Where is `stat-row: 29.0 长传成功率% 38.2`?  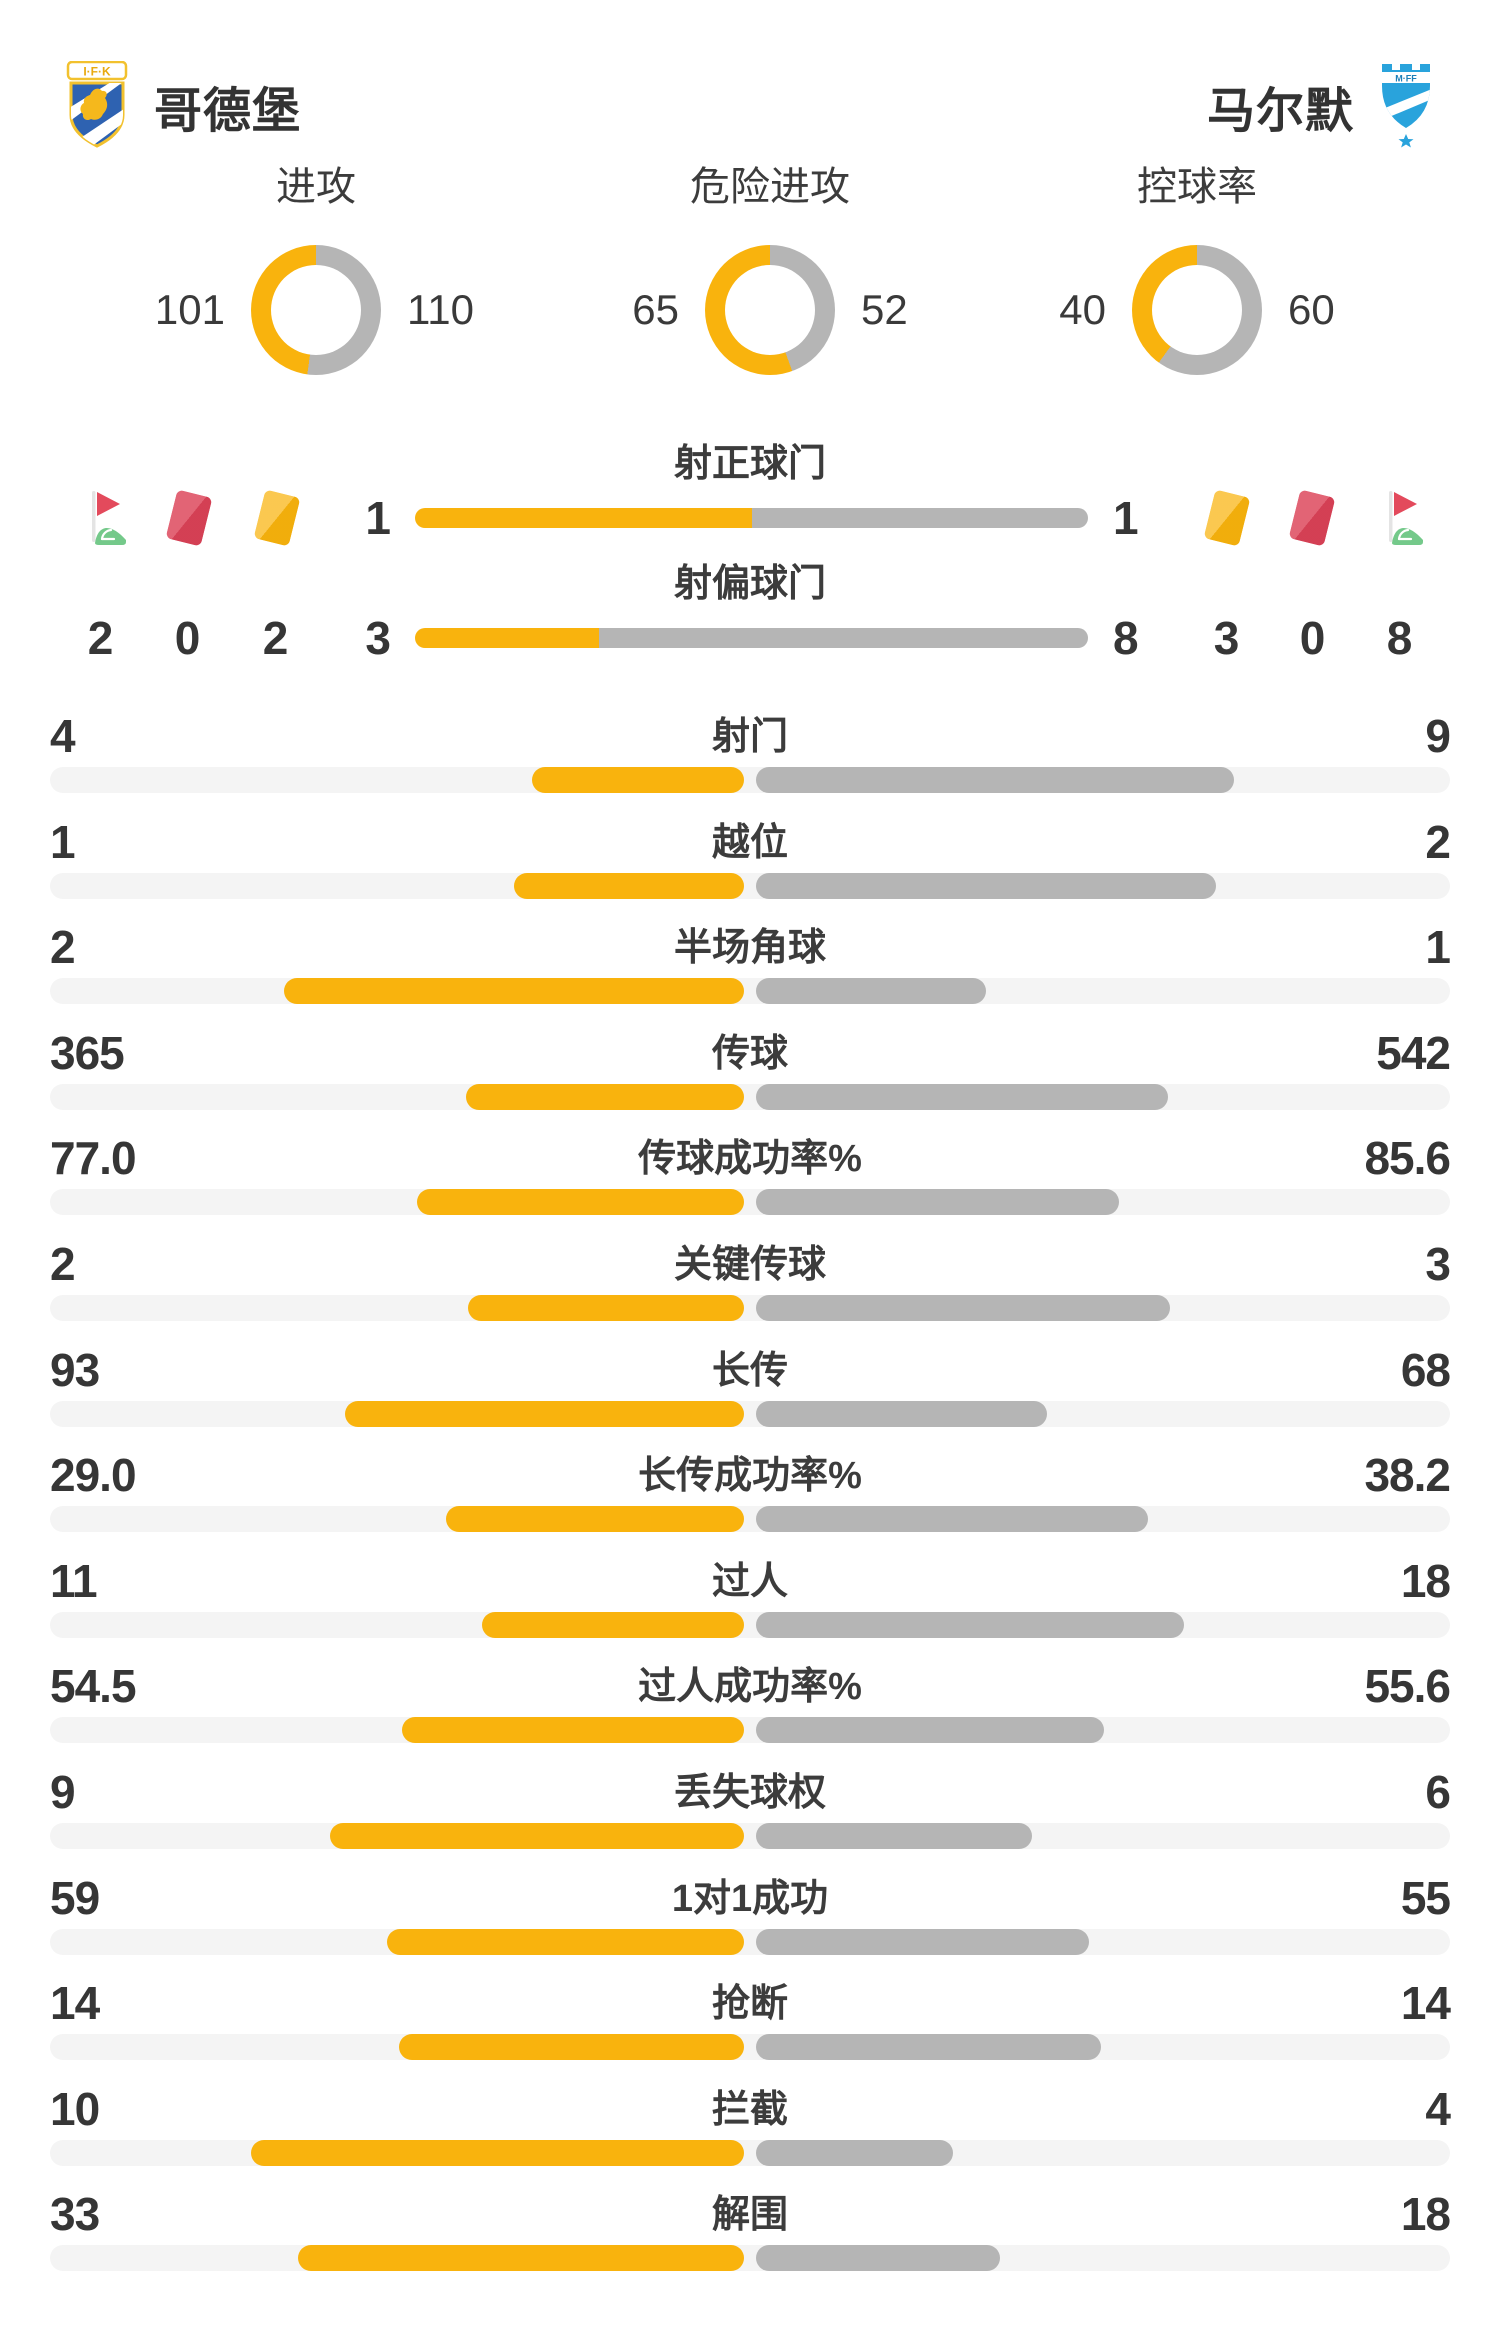 stat-row: 29.0 长传成功率% 38.2 is located at coordinates (750, 1482).